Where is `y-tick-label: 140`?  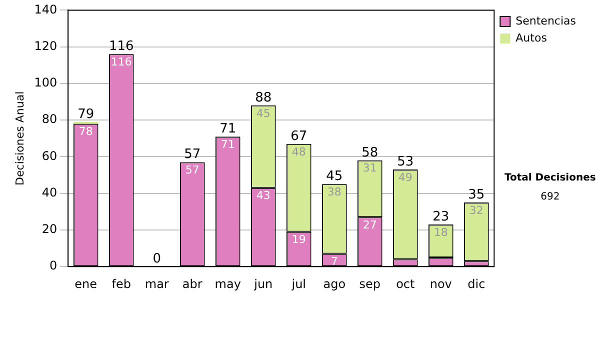
y-tick-label: 140 is located at coordinates (46, 9).